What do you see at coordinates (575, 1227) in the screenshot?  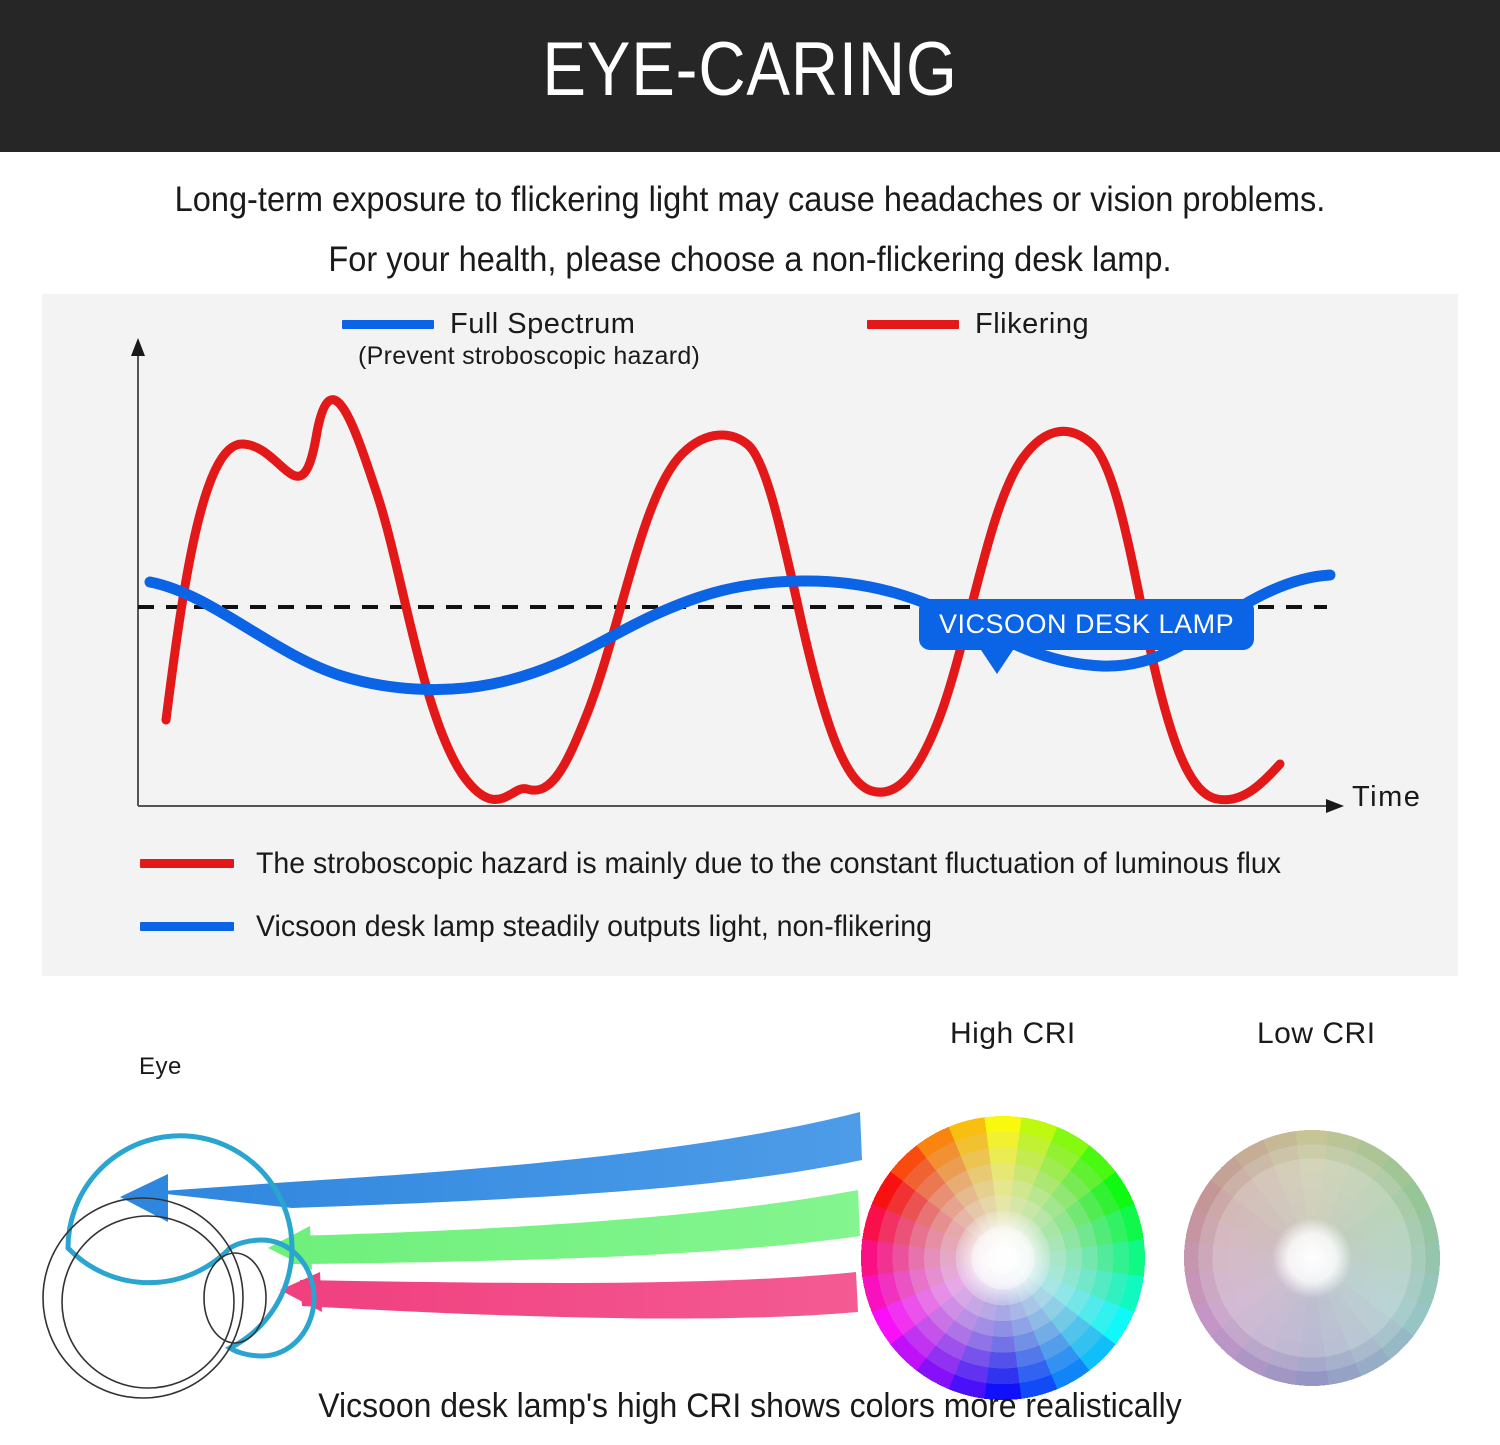 I see `ray-green` at bounding box center [575, 1227].